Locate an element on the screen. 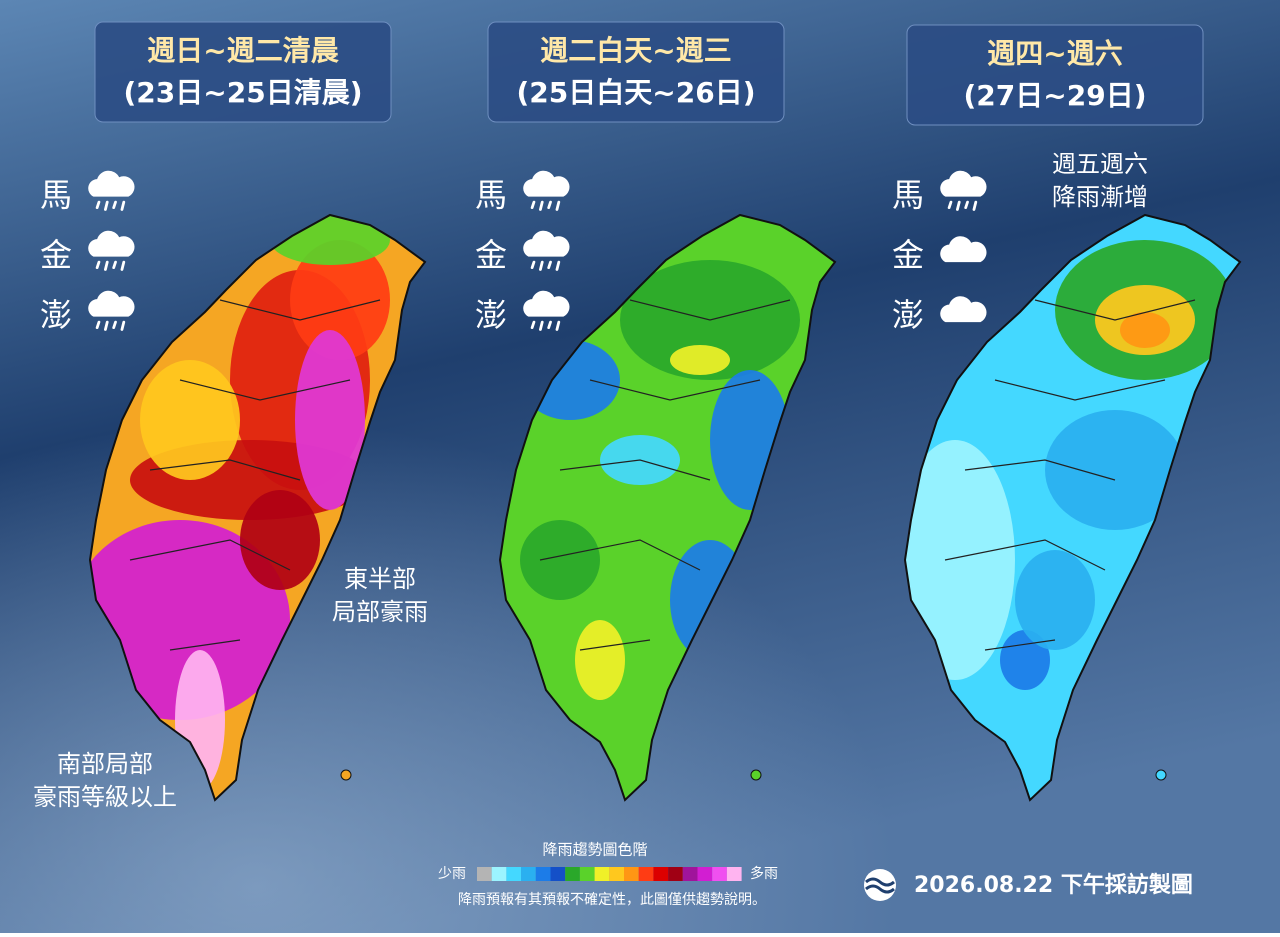 This screenshot has width=1280, height=937. panel-subtitle: (27日~29日) is located at coordinates (1055, 95).